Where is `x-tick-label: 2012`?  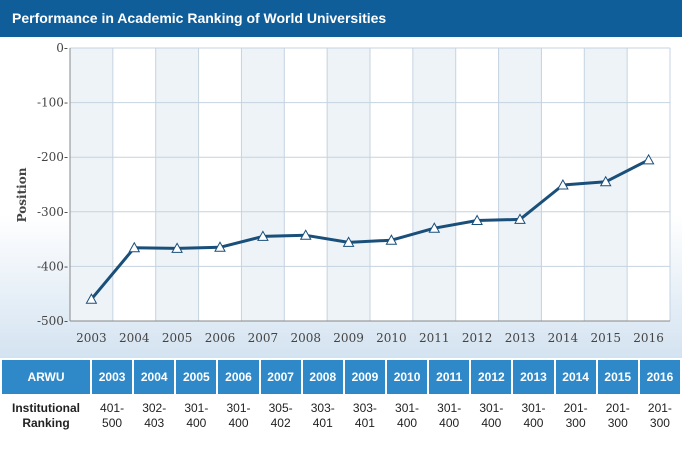
x-tick-label: 2012 is located at coordinates (477, 338).